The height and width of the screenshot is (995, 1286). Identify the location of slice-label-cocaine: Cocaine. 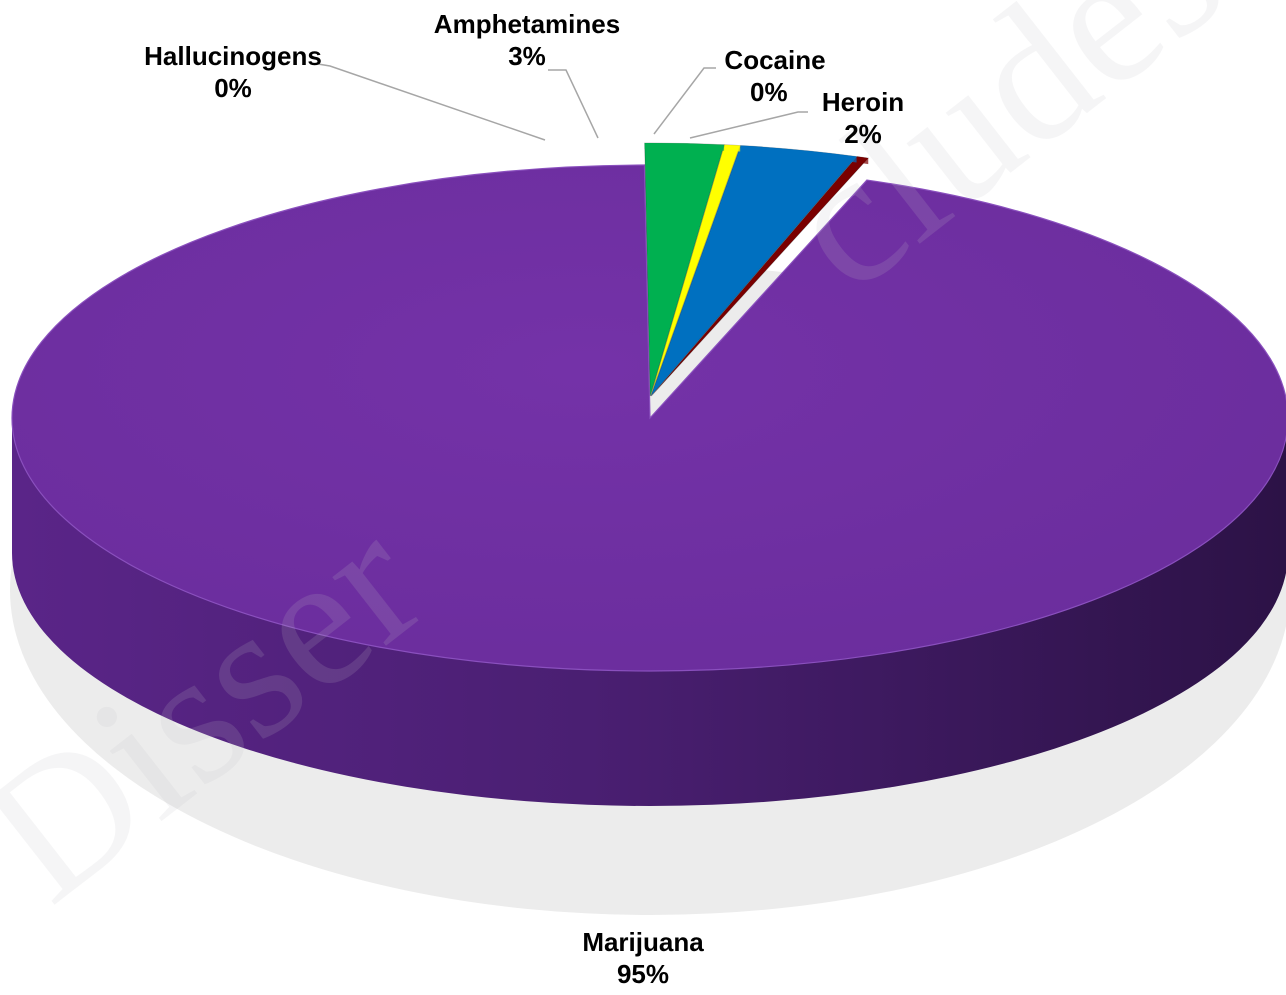
(775, 60).